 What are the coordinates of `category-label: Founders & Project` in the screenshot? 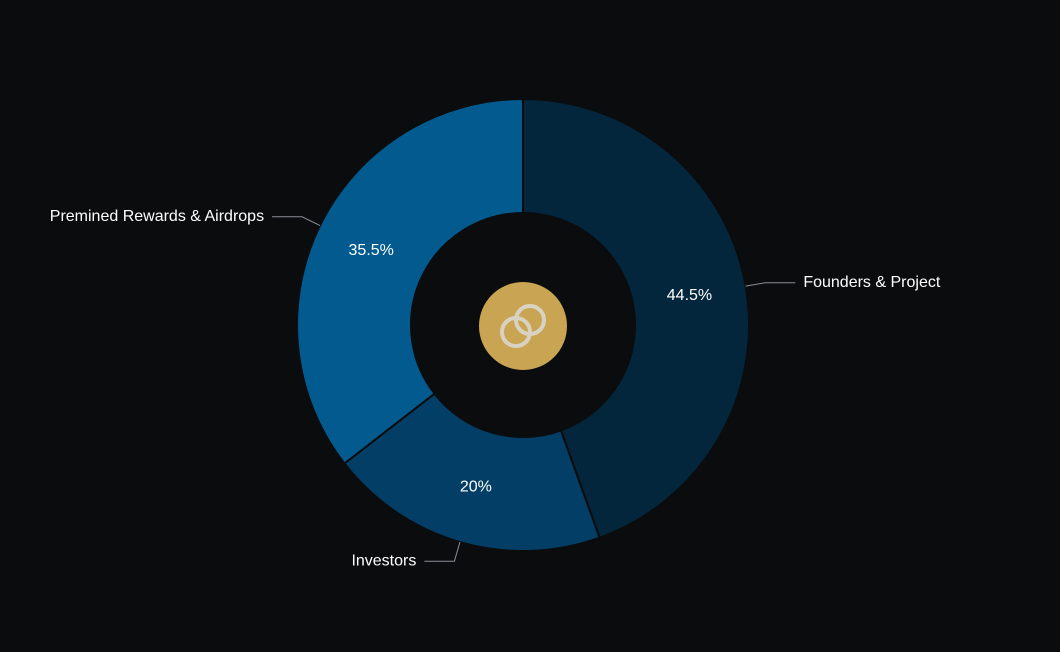 It's located at (872, 282).